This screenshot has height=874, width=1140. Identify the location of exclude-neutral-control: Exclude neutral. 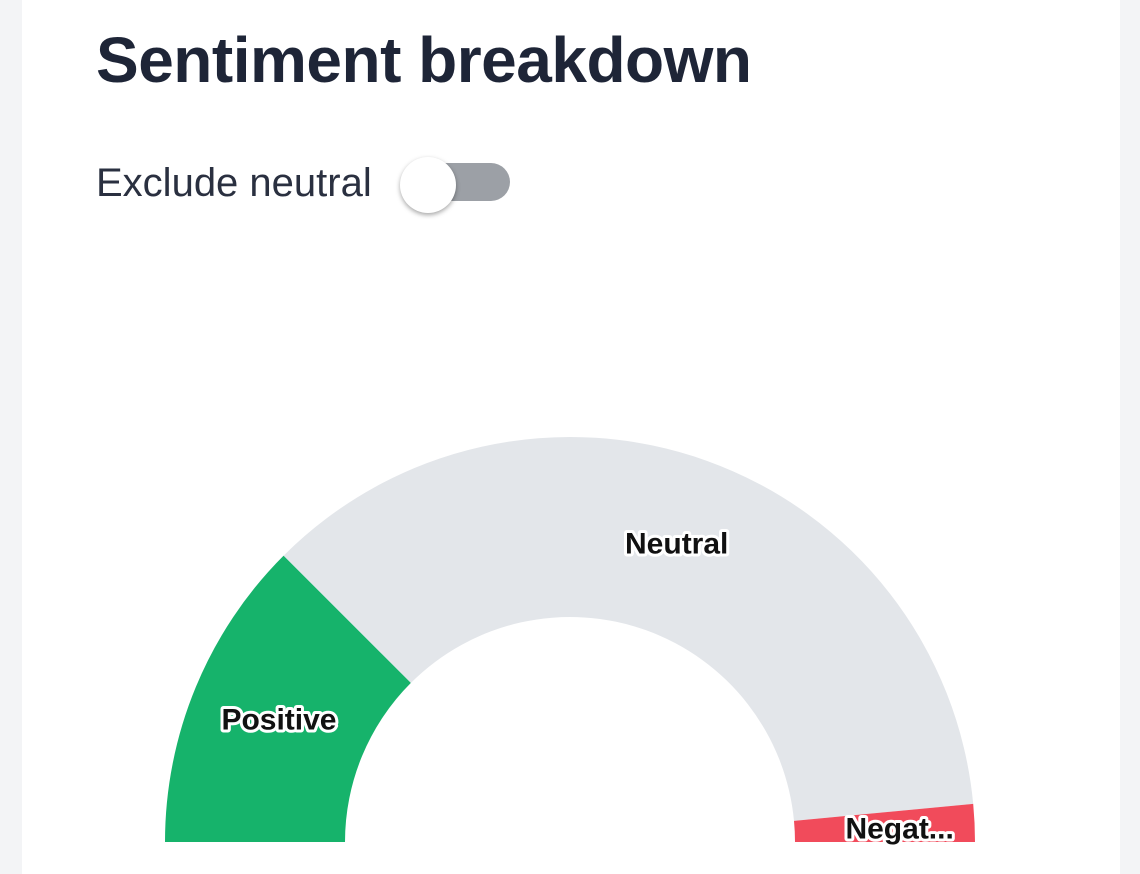
(304, 184).